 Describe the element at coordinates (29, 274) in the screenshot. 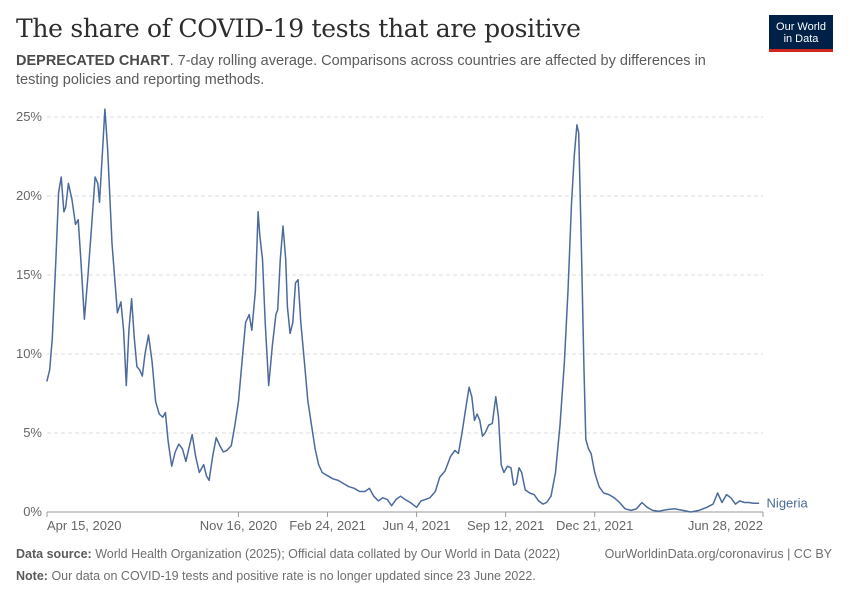

I see `y-tick-label: 15%` at that location.